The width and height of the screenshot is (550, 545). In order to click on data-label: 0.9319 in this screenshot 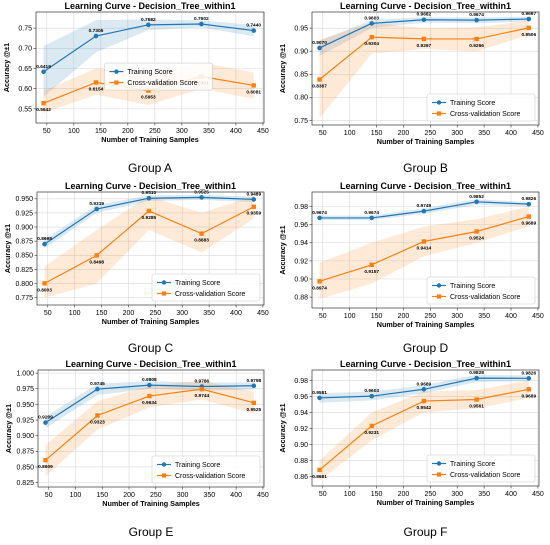, I will do `click(96, 204)`.